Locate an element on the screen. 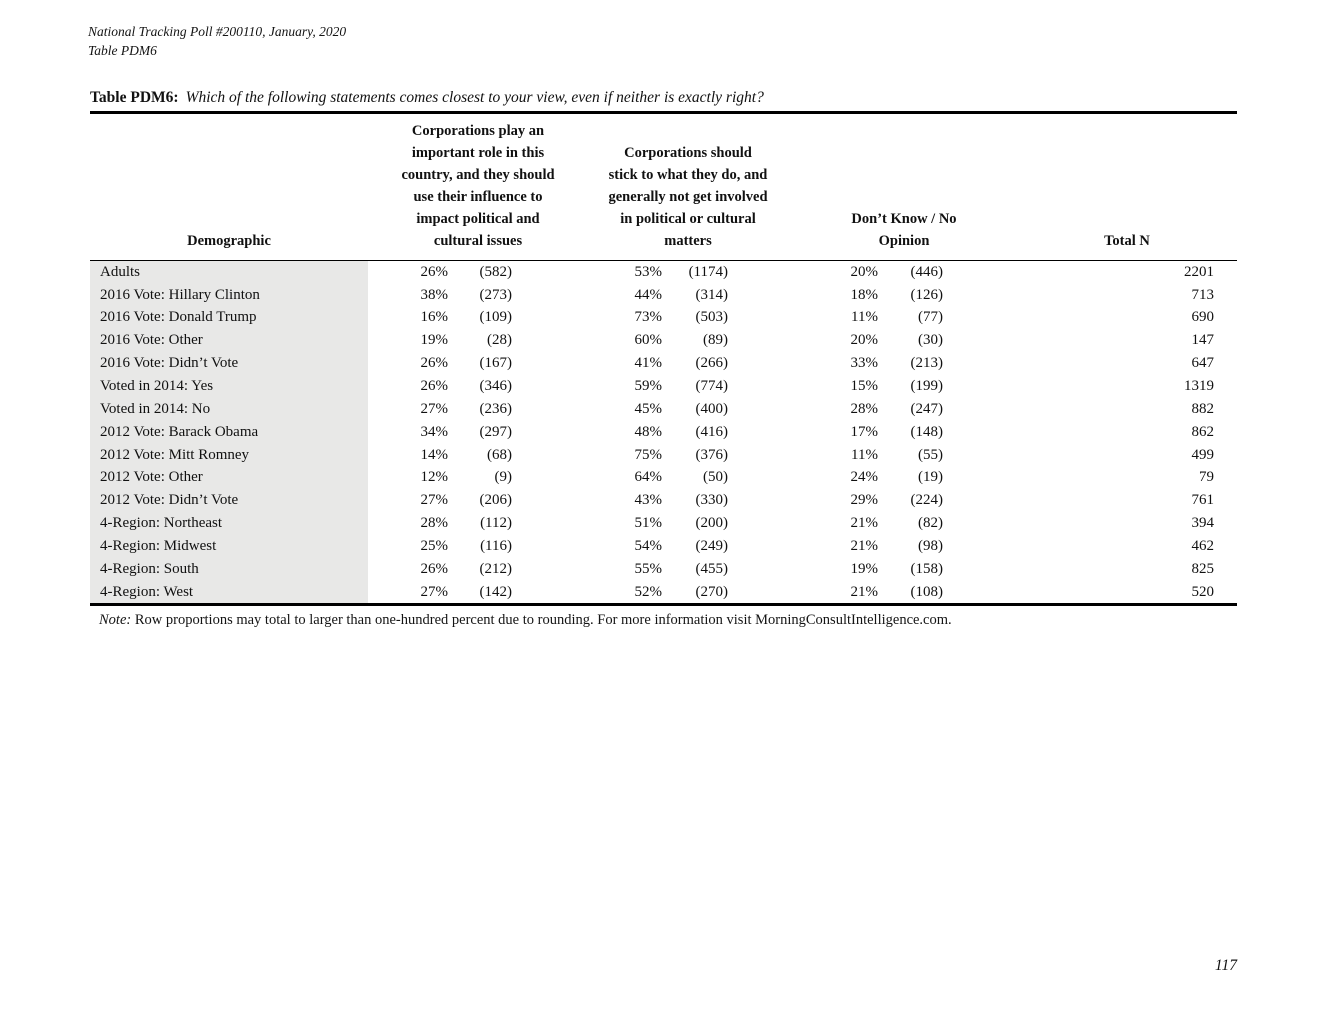 This screenshot has height=1020, width=1320. total-n: 394 is located at coordinates (1203, 523).